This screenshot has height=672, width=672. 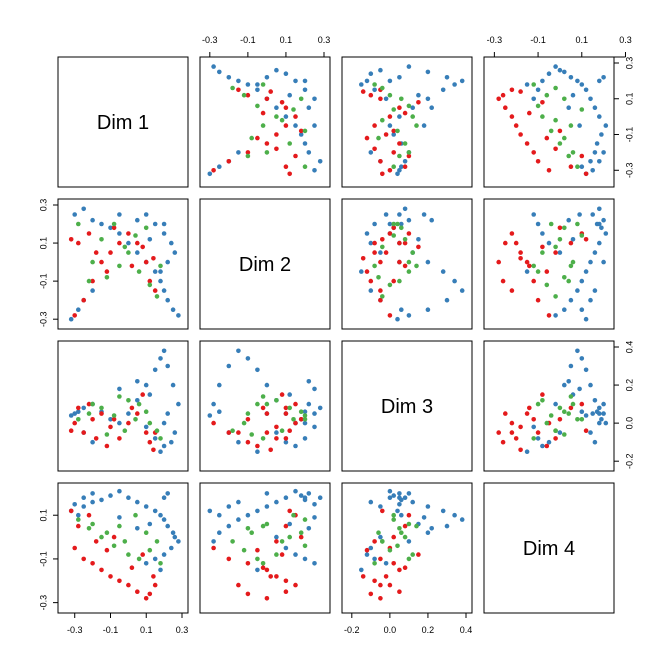 I want to click on tick-label: -0.1, so click(x=629, y=135).